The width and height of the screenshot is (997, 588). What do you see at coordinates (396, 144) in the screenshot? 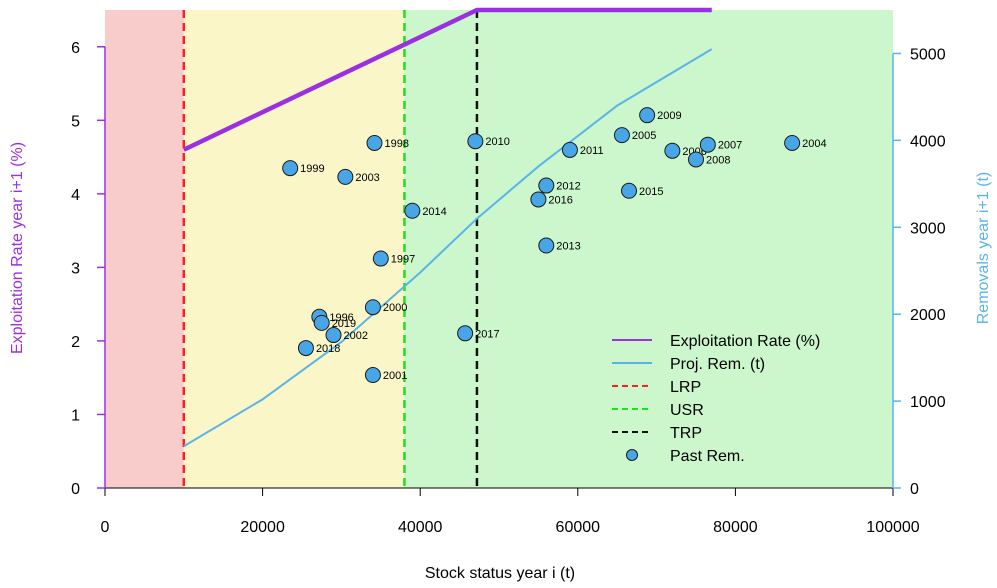
I see `point-label-1998: 1998` at bounding box center [396, 144].